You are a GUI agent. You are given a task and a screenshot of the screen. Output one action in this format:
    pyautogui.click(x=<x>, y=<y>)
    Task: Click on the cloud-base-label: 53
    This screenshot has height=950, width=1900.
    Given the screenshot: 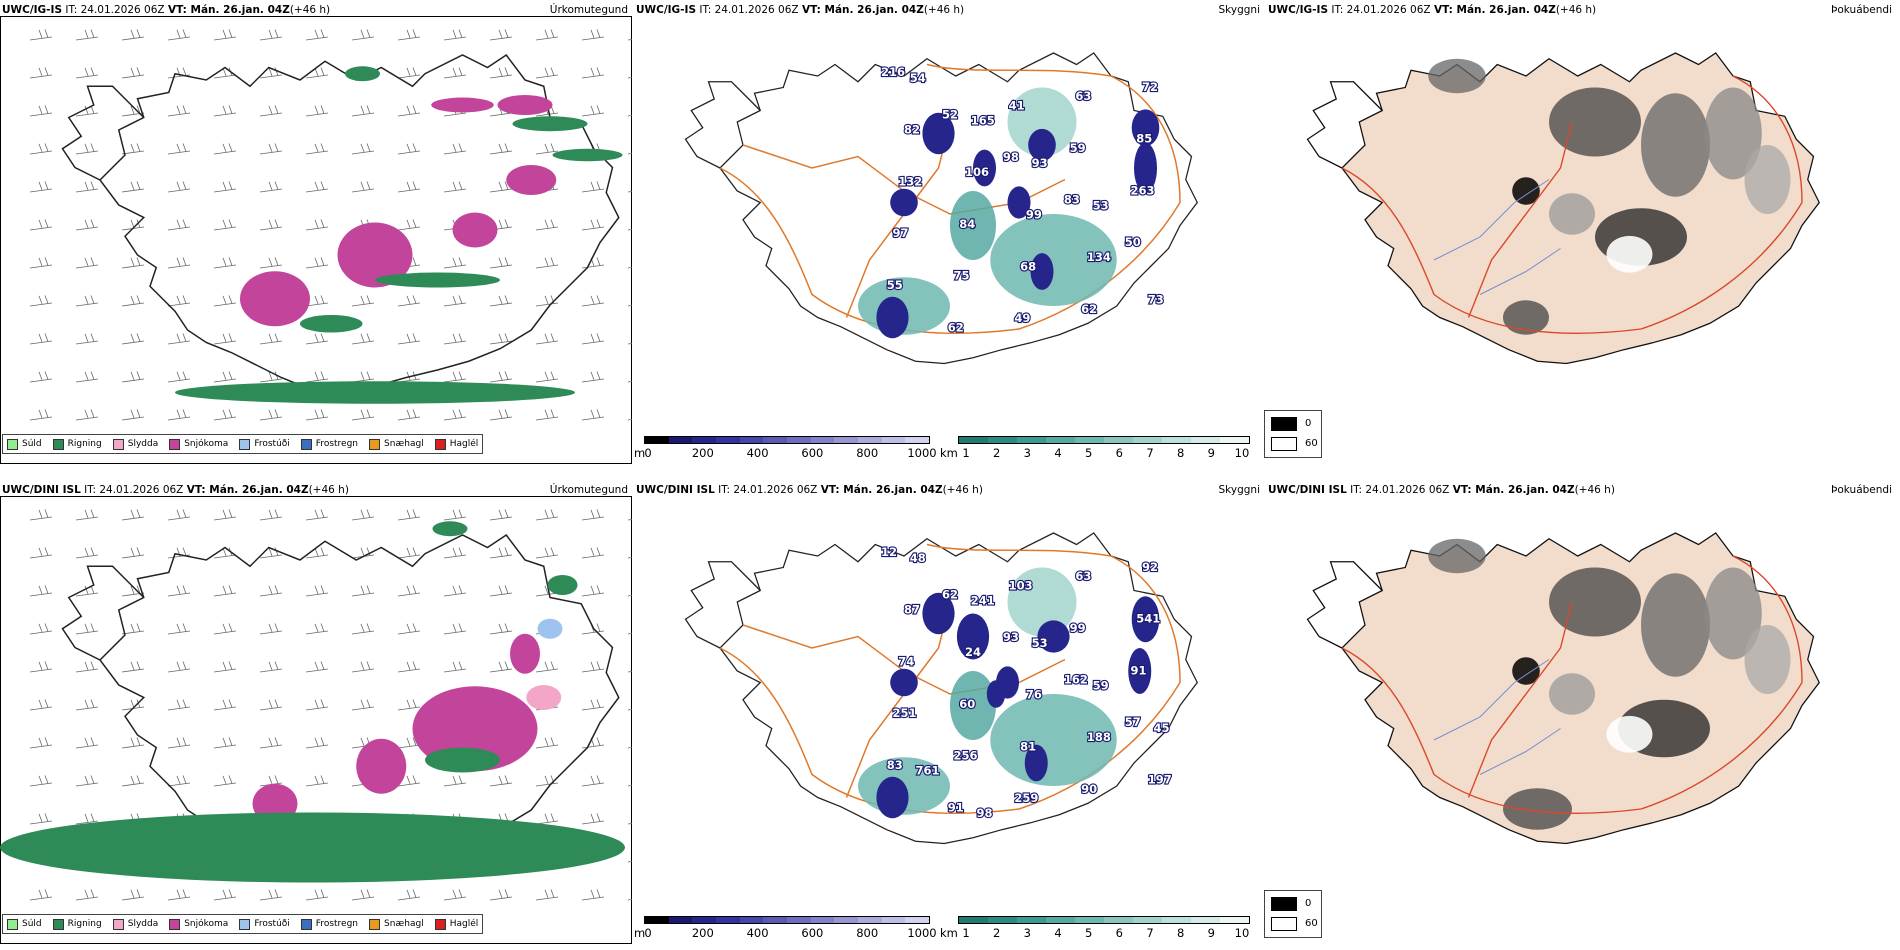 What is the action you would take?
    pyautogui.click(x=1101, y=205)
    